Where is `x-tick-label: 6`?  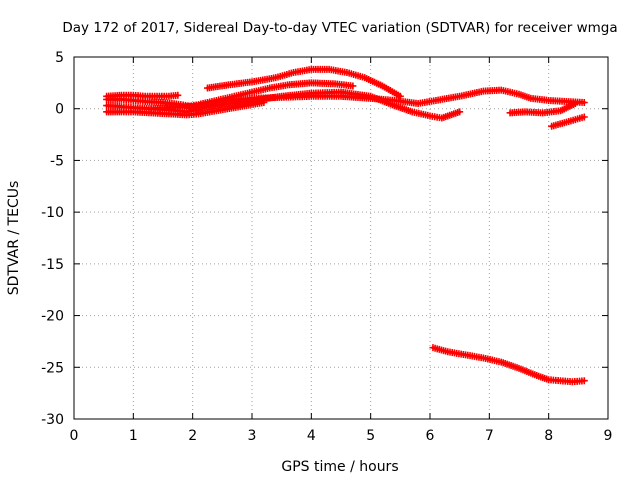 x-tick-label: 6 is located at coordinates (430, 436).